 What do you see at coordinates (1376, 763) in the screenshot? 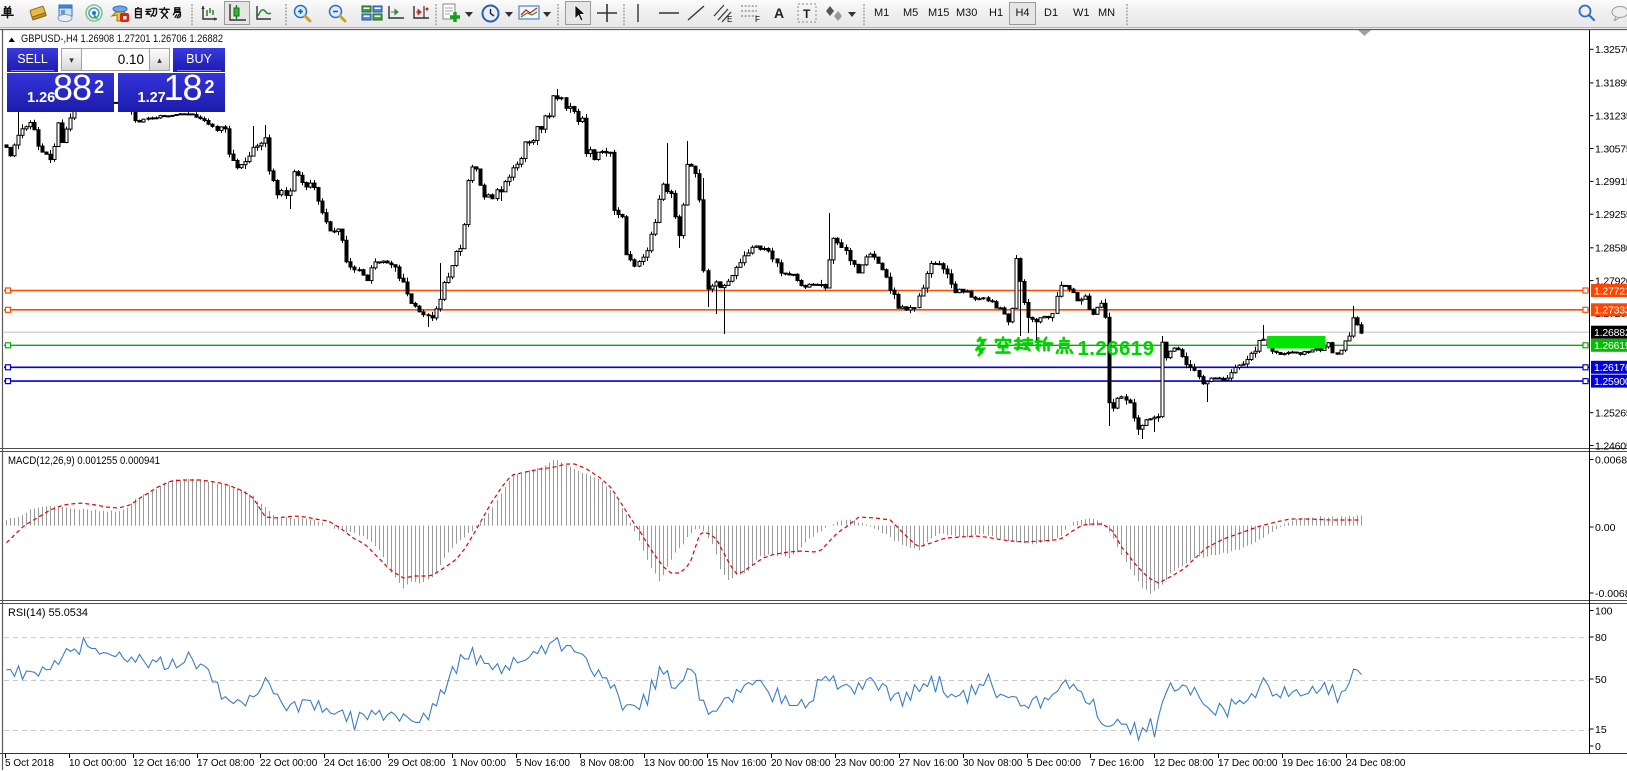
I see `svg-text: 24 Dec 08:00` at bounding box center [1376, 763].